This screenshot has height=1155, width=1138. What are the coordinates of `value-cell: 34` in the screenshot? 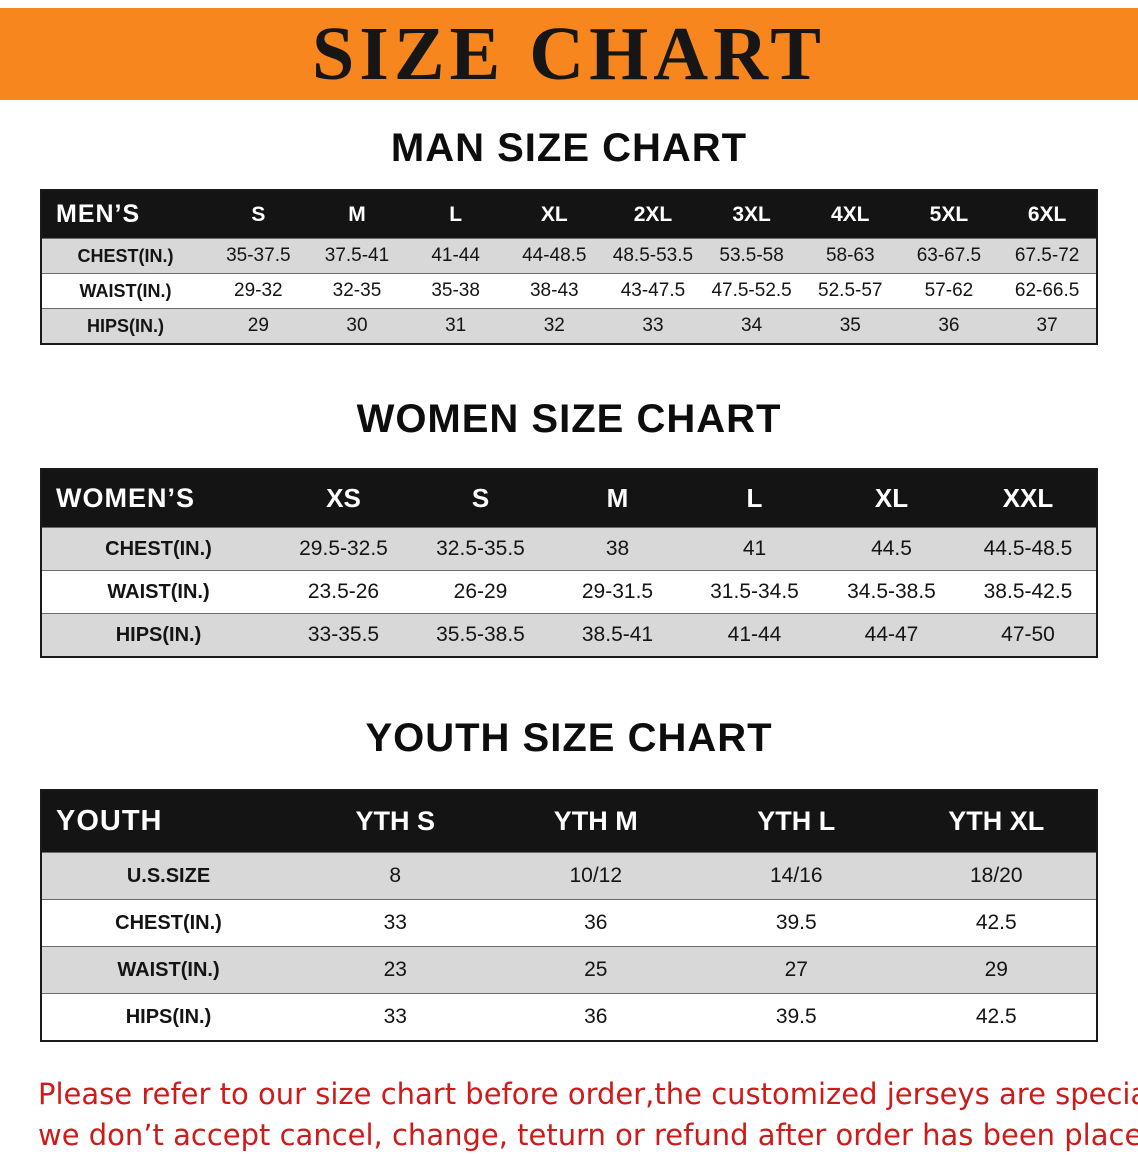 It's located at (751, 326).